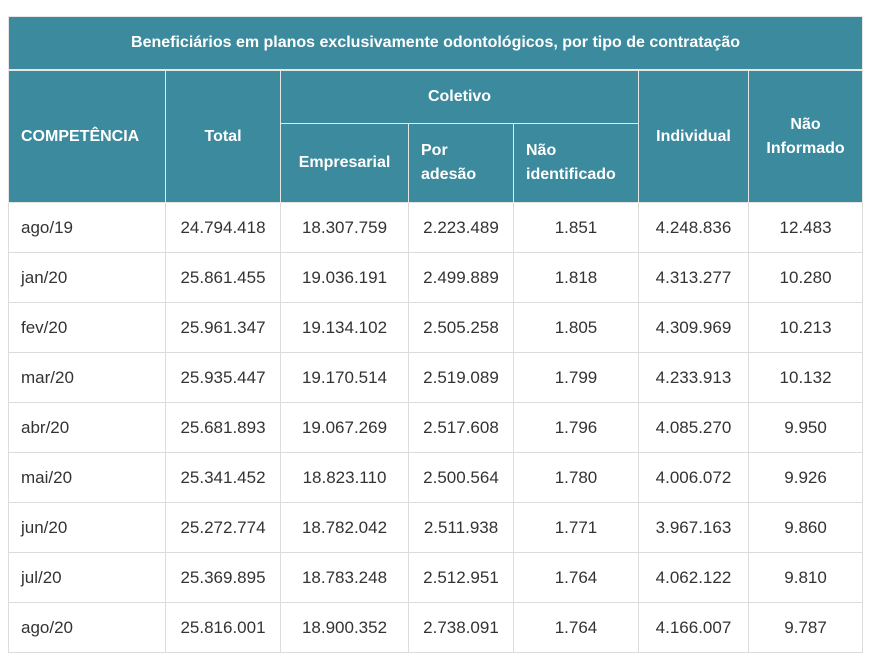  What do you see at coordinates (223, 377) in the screenshot?
I see `cell-total: 25.935.447` at bounding box center [223, 377].